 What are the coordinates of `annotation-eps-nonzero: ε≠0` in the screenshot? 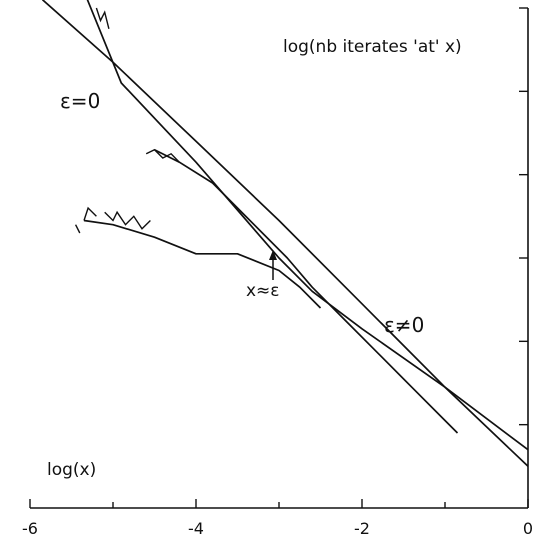 It's located at (404, 325).